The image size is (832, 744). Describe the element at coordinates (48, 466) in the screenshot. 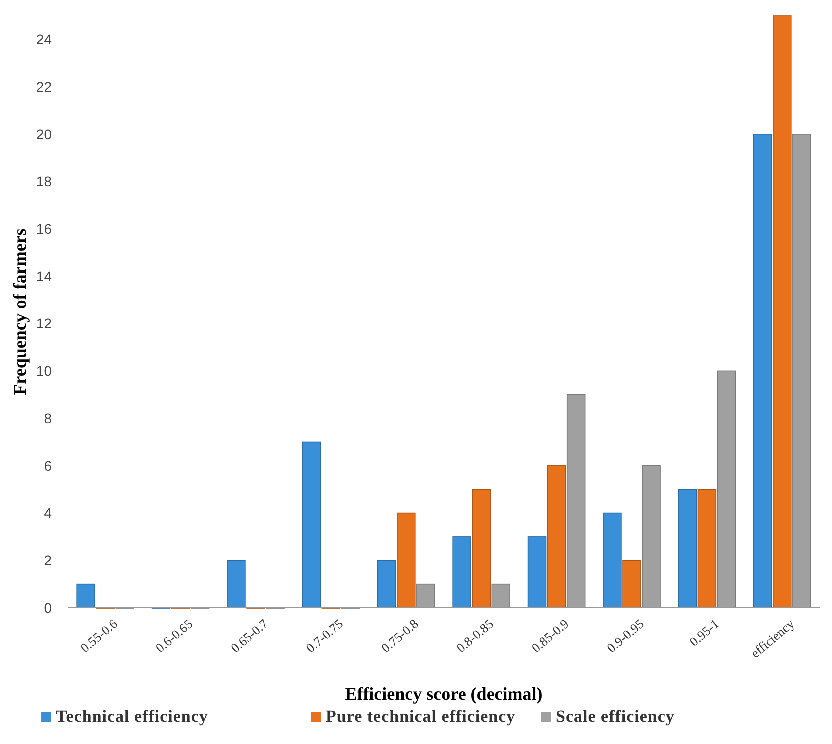

I see `y-tick-label: 6` at that location.